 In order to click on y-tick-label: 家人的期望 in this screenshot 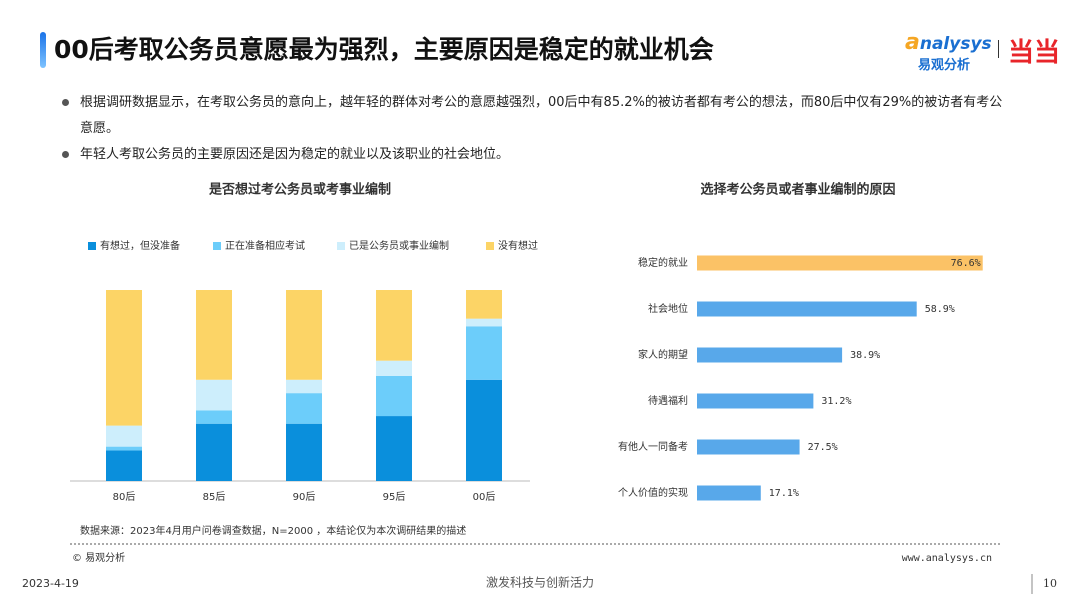, I will do `click(663, 354)`.